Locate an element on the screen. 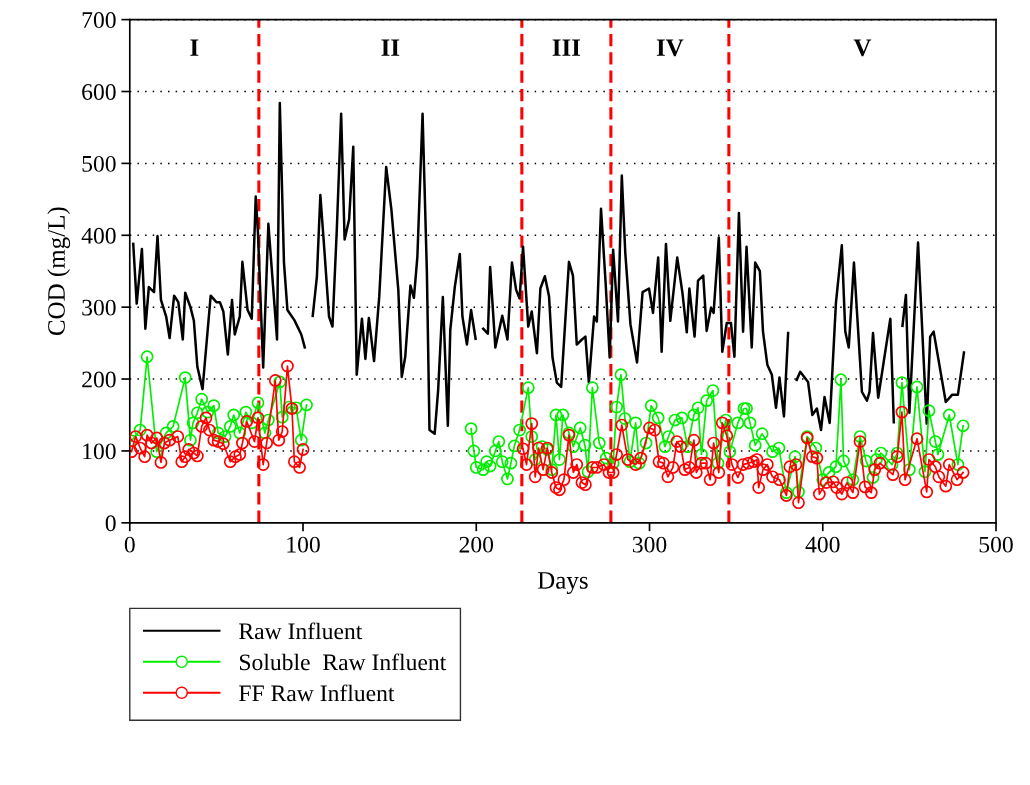 The width and height of the screenshot is (1030, 785). x-tick-label: 100 is located at coordinates (303, 544).